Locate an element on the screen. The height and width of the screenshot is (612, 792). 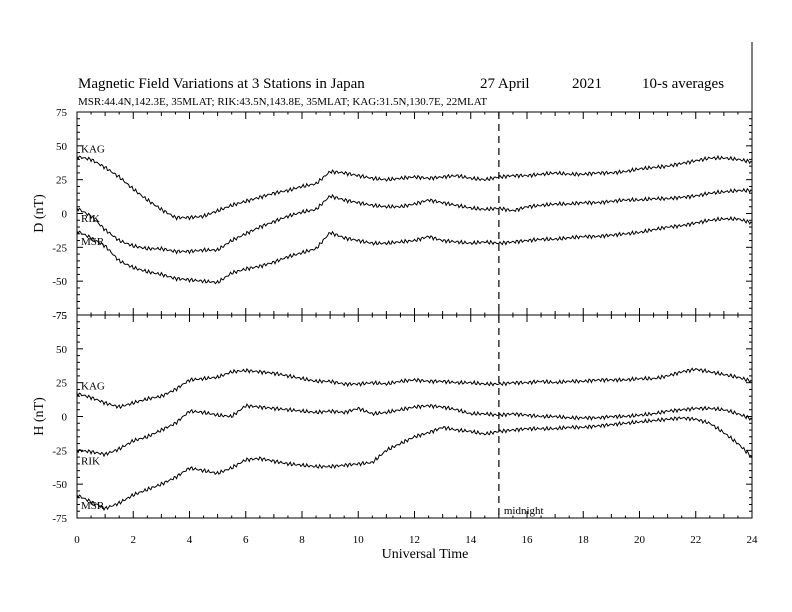
x-tick-label: 16 is located at coordinates (528, 540).